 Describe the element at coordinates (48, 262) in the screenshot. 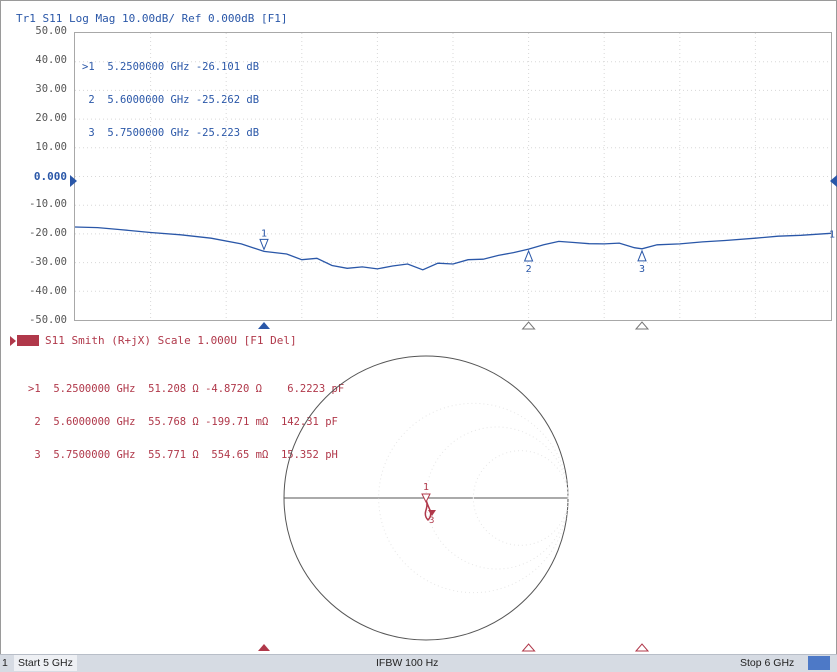

I see `y-tick-label: -30.00` at that location.